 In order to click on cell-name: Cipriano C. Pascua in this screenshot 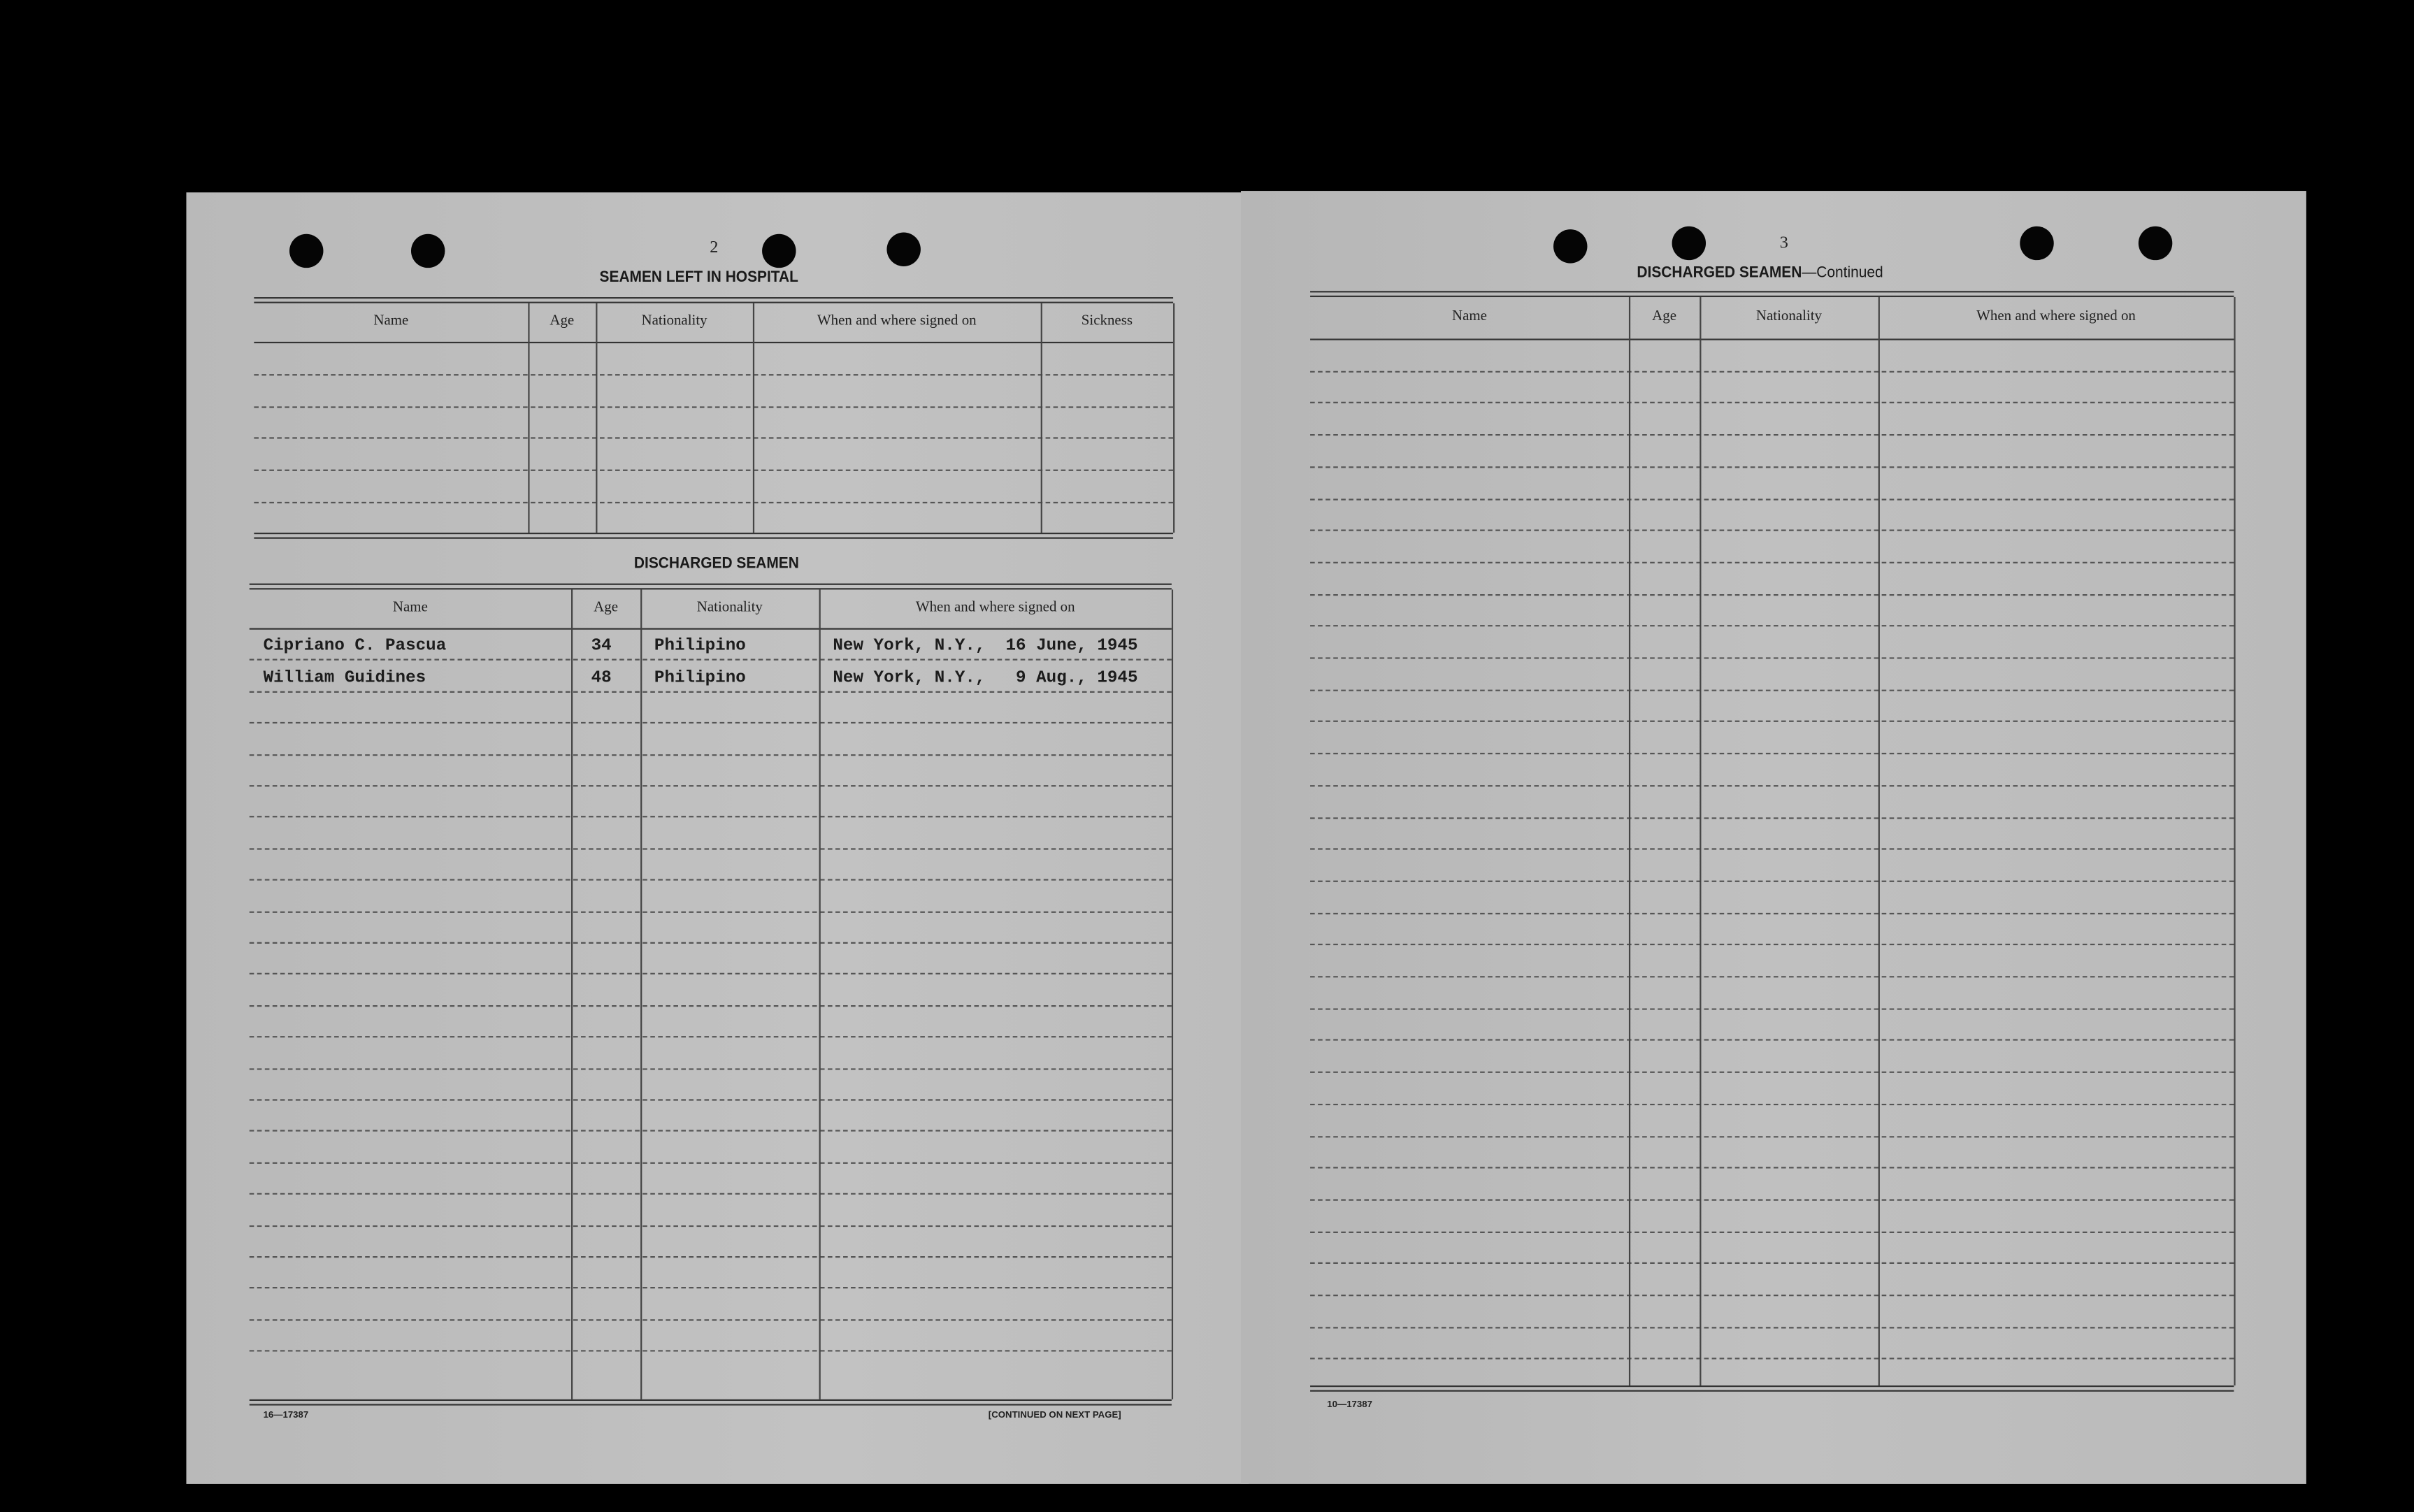, I will do `click(355, 647)`.